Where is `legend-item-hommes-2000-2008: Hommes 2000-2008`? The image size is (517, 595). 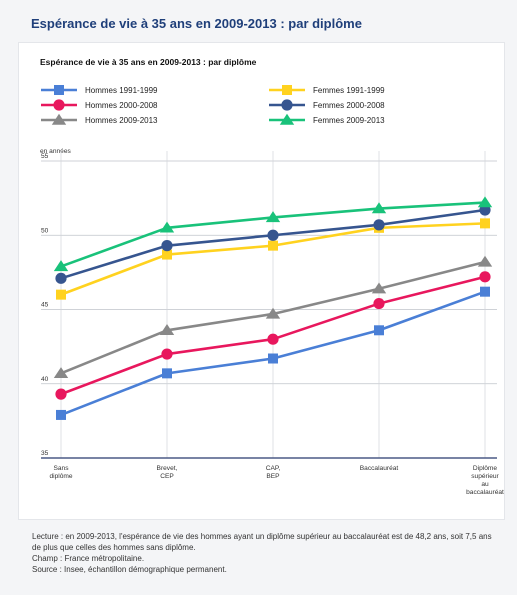 legend-item-hommes-2000-2008: Hommes 2000-2008 is located at coordinates (99, 105).